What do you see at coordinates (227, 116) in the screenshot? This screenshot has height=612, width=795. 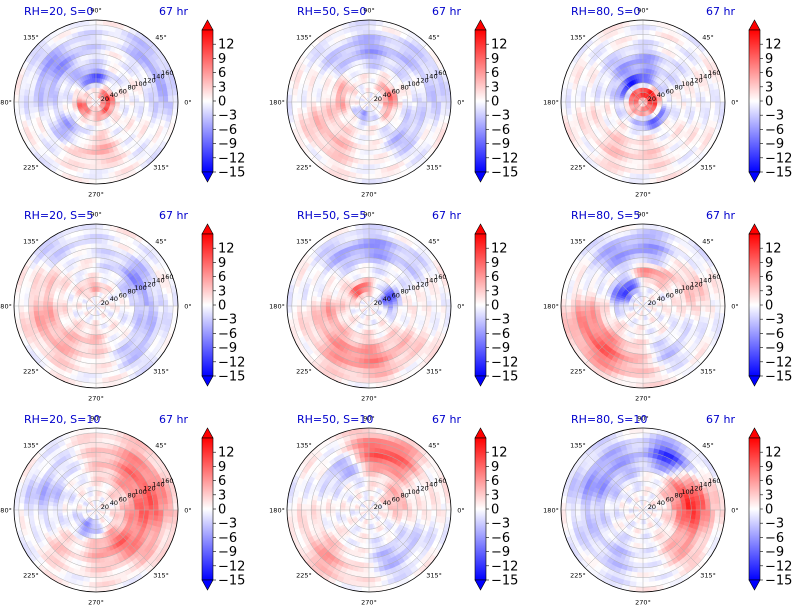 I see `colorbar-tick-label: −3` at bounding box center [227, 116].